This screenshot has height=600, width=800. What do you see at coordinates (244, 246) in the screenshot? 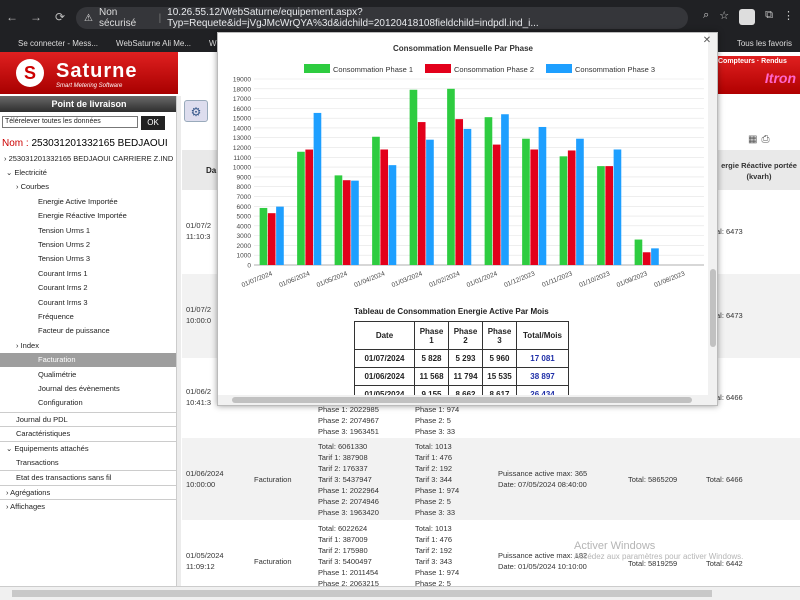
I see `y-tick-label: 2000` at bounding box center [244, 246].